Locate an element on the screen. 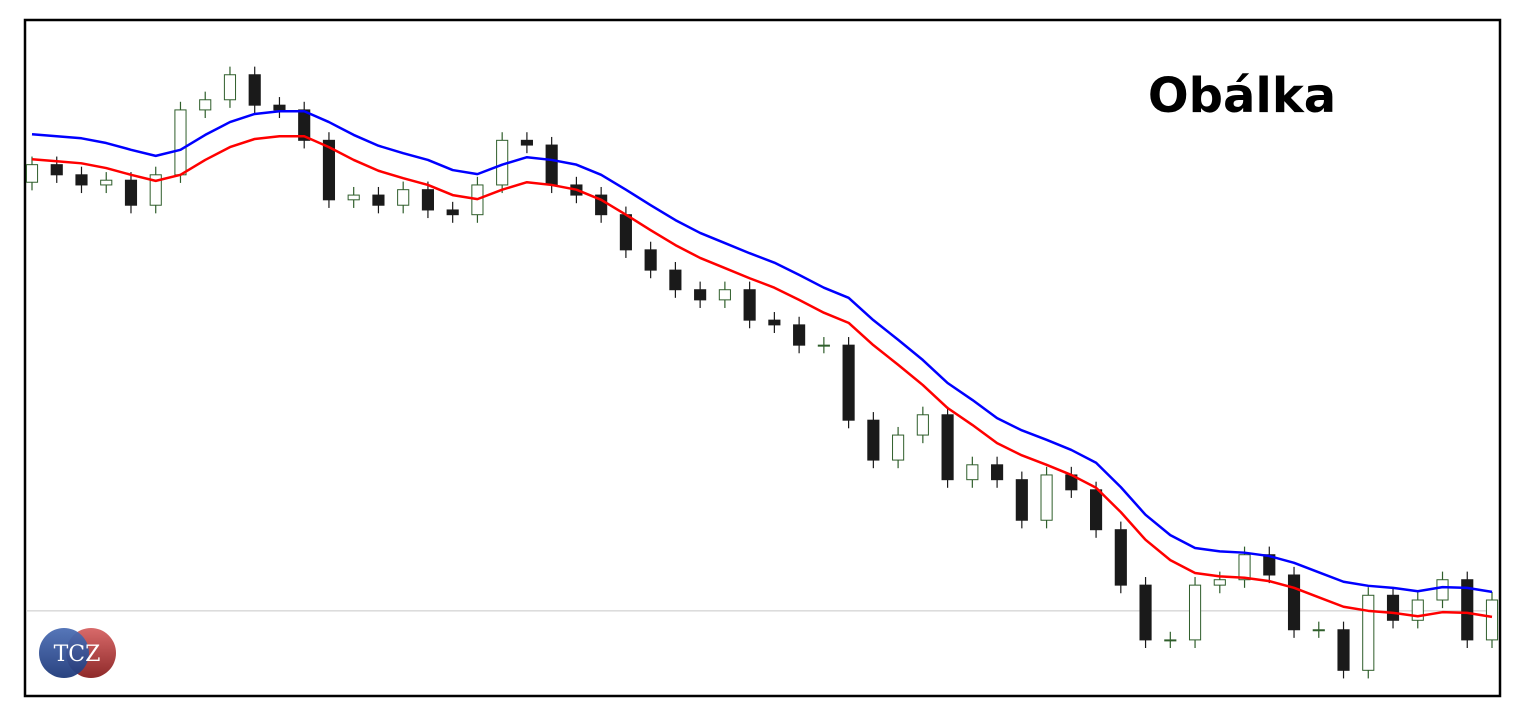 Image resolution: width=1525 pixels, height=710 pixels. chart-title: Obálka is located at coordinates (1242, 96).